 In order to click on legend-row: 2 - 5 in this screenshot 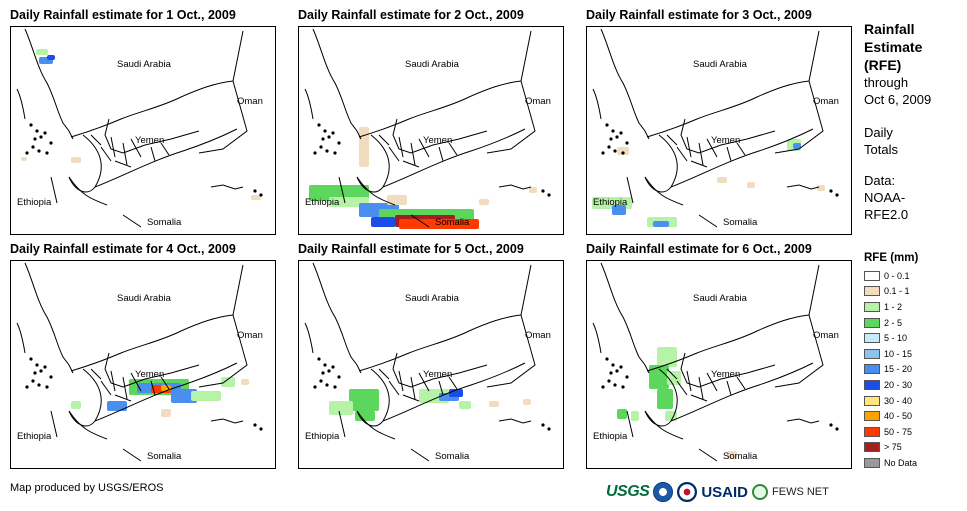, I will do `click(891, 323)`.